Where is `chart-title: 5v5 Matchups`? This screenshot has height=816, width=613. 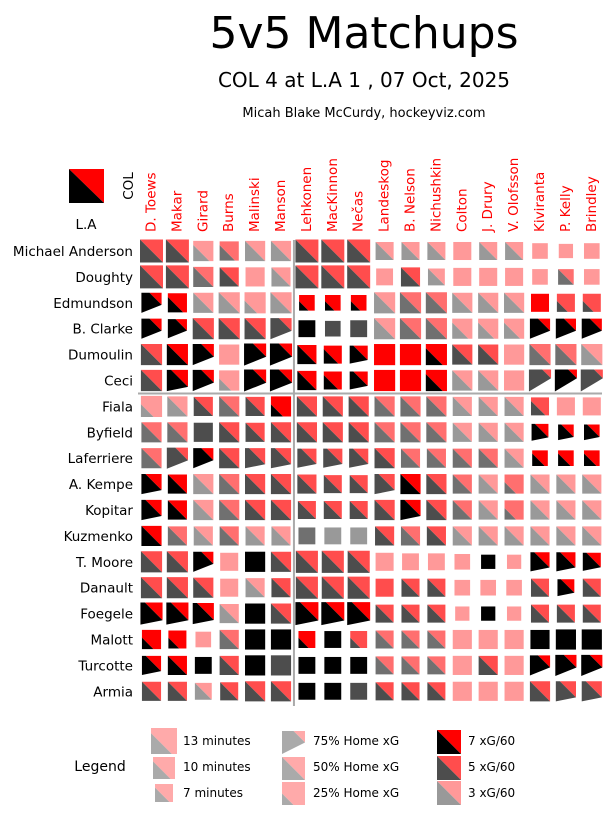
chart-title: 5v5 Matchups is located at coordinates (363, 33).